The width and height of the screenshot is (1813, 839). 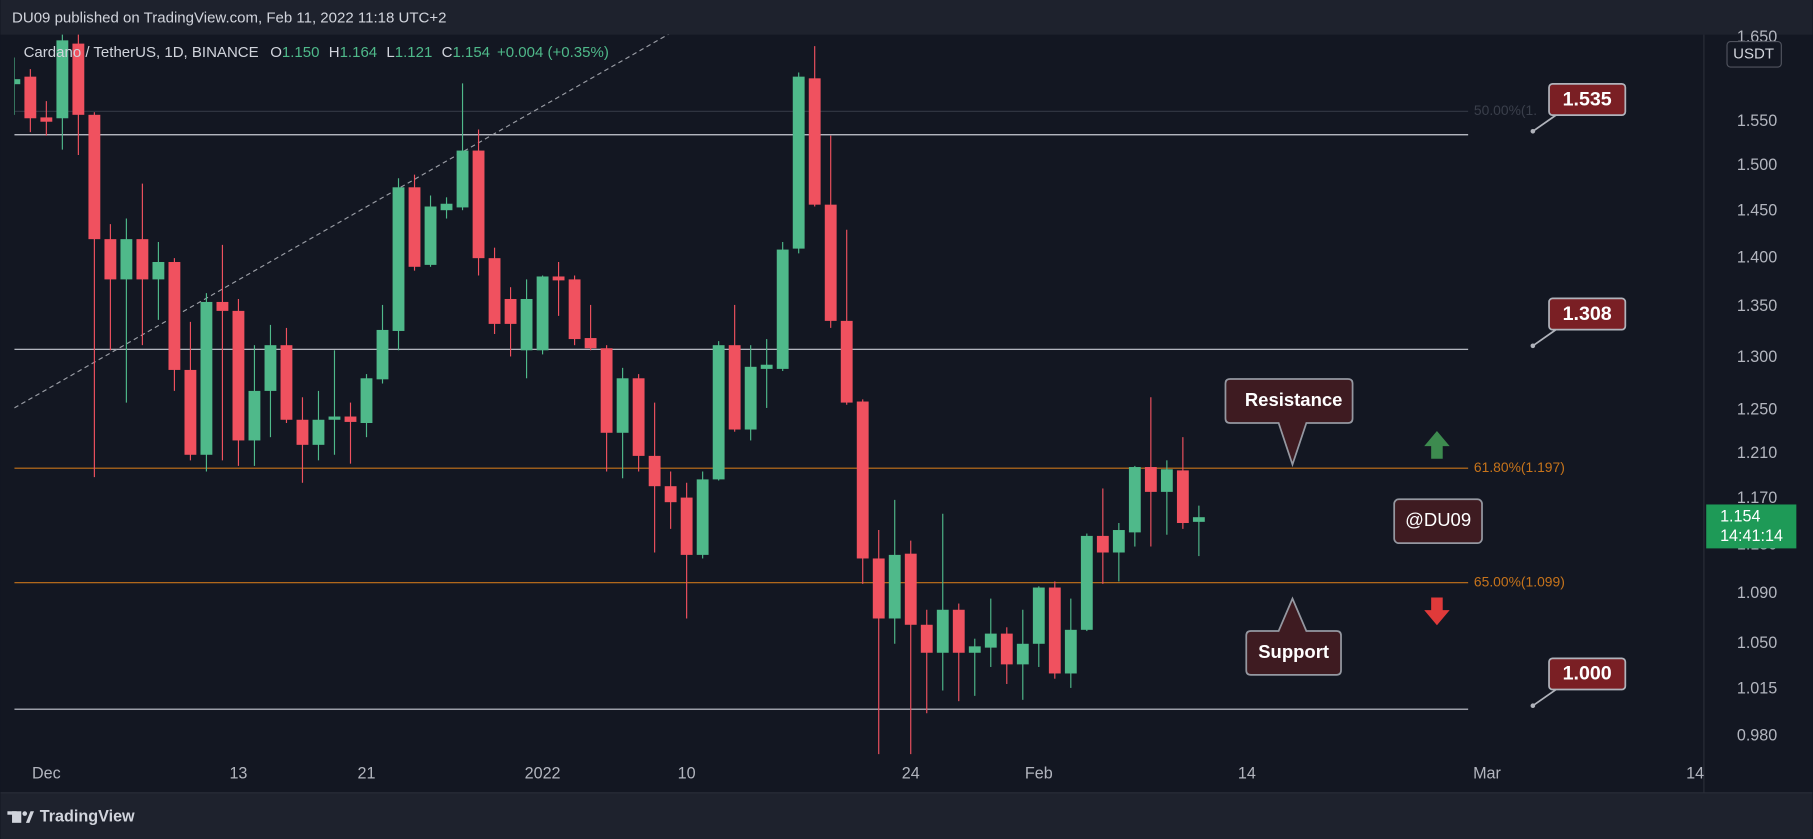 I want to click on x-tick-label: Mar, so click(x=1487, y=774).